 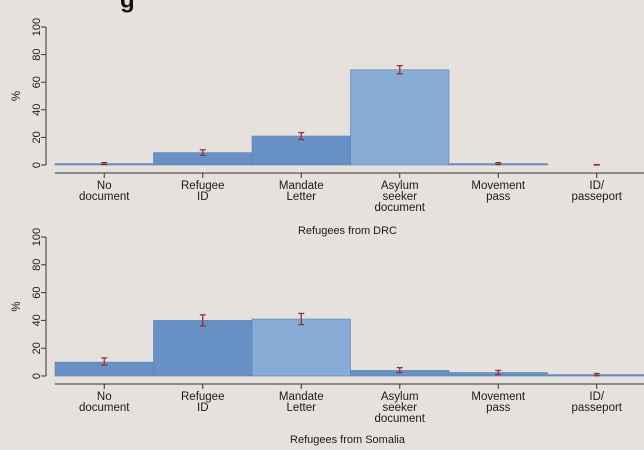 I want to click on panel-title: Refugees from DRC, so click(x=347, y=231).